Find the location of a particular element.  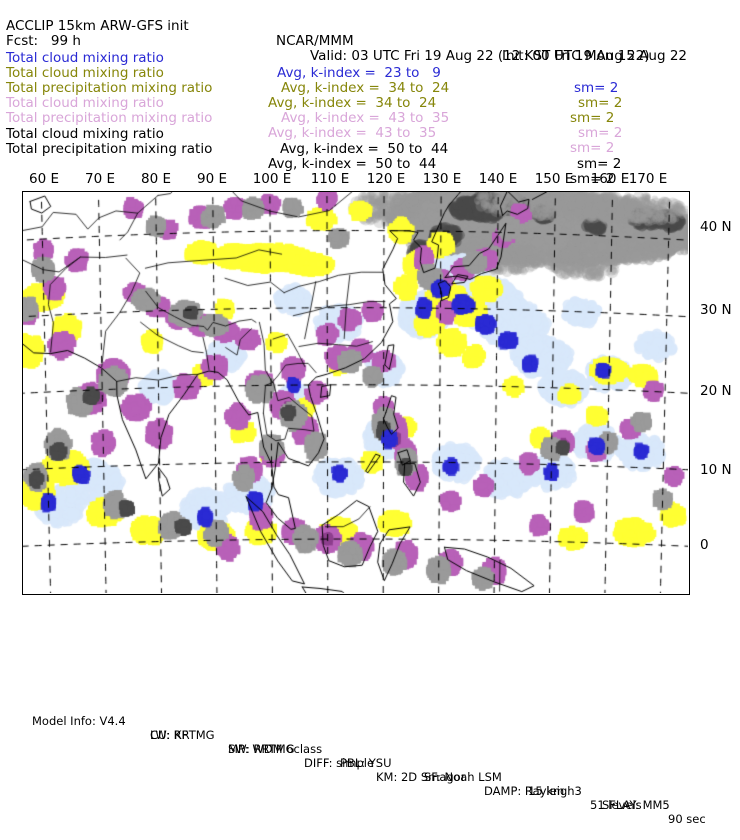

lon-tick-label: 160 E is located at coordinates (610, 179).